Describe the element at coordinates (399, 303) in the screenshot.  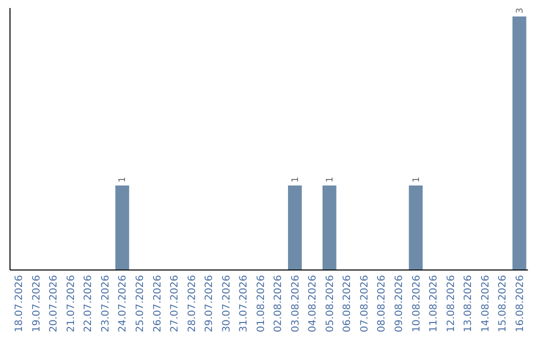
I see `x-tick-label: 09.08.2026` at that location.